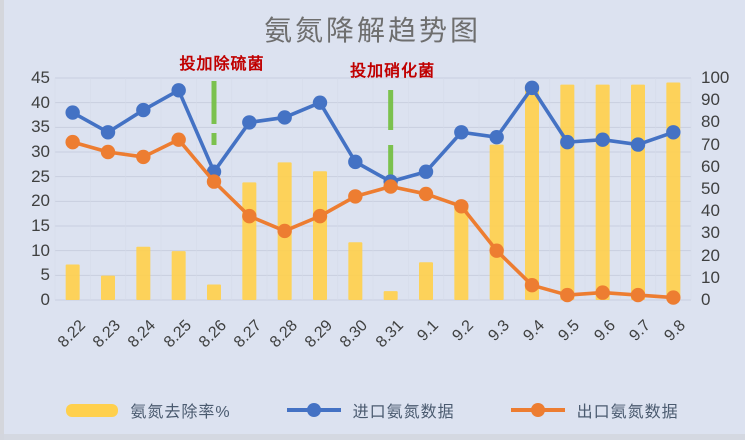 The height and width of the screenshot is (440, 745). Describe the element at coordinates (372, 437) in the screenshot. I see `photo-edge-bottom` at that location.